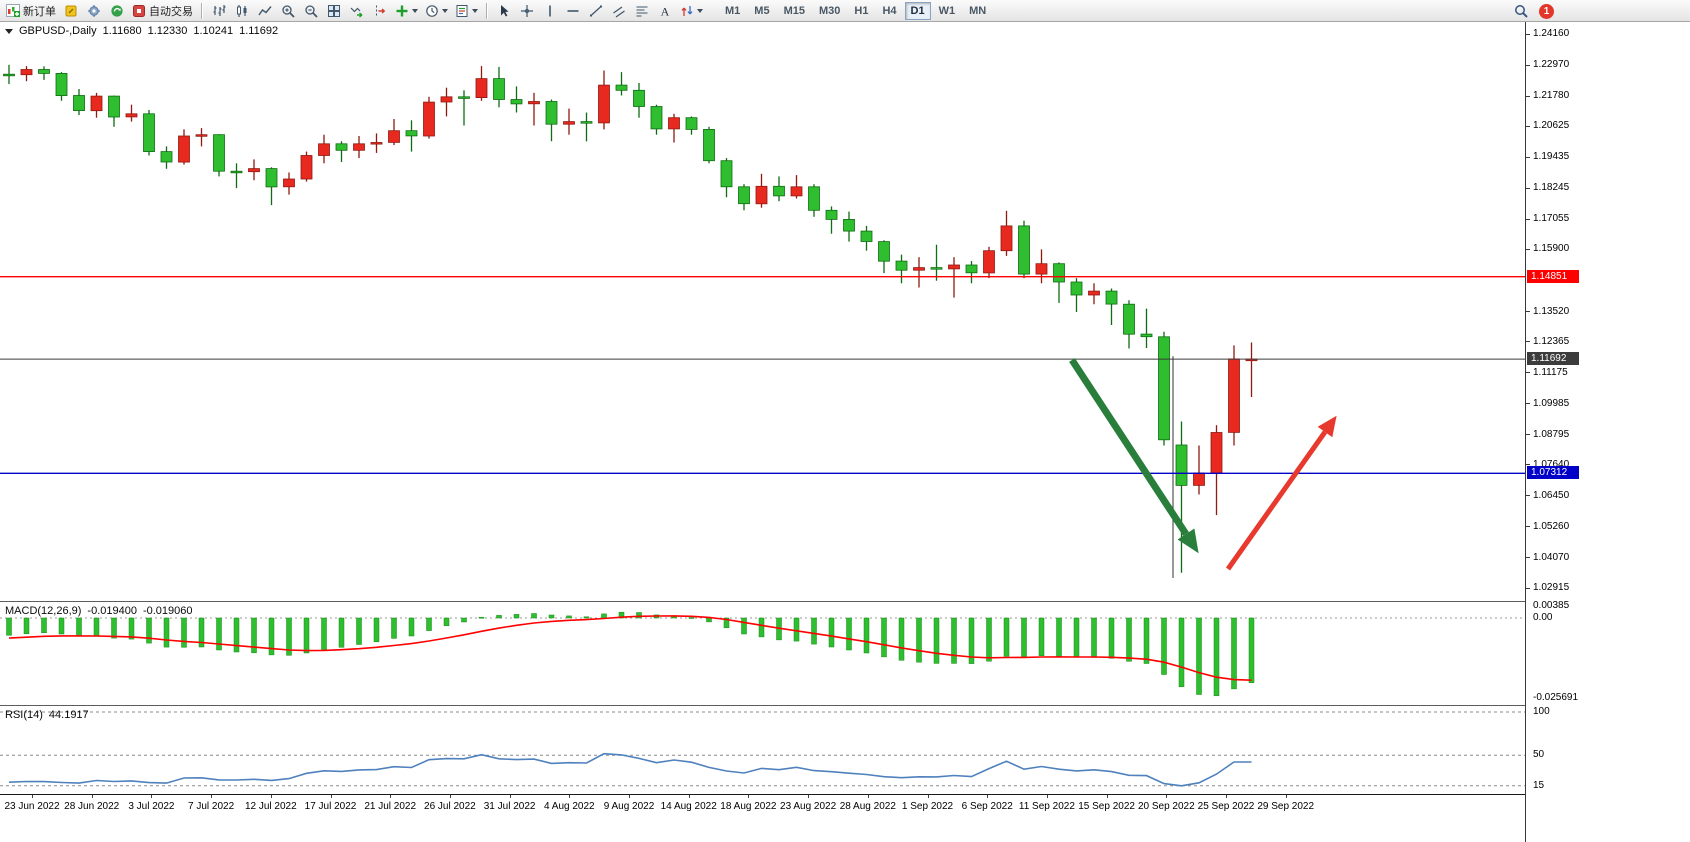 This screenshot has width=1690, height=842. I want to click on macd-panel: MACD(12,26,9) -0.019400 -0.019060, so click(762, 652).